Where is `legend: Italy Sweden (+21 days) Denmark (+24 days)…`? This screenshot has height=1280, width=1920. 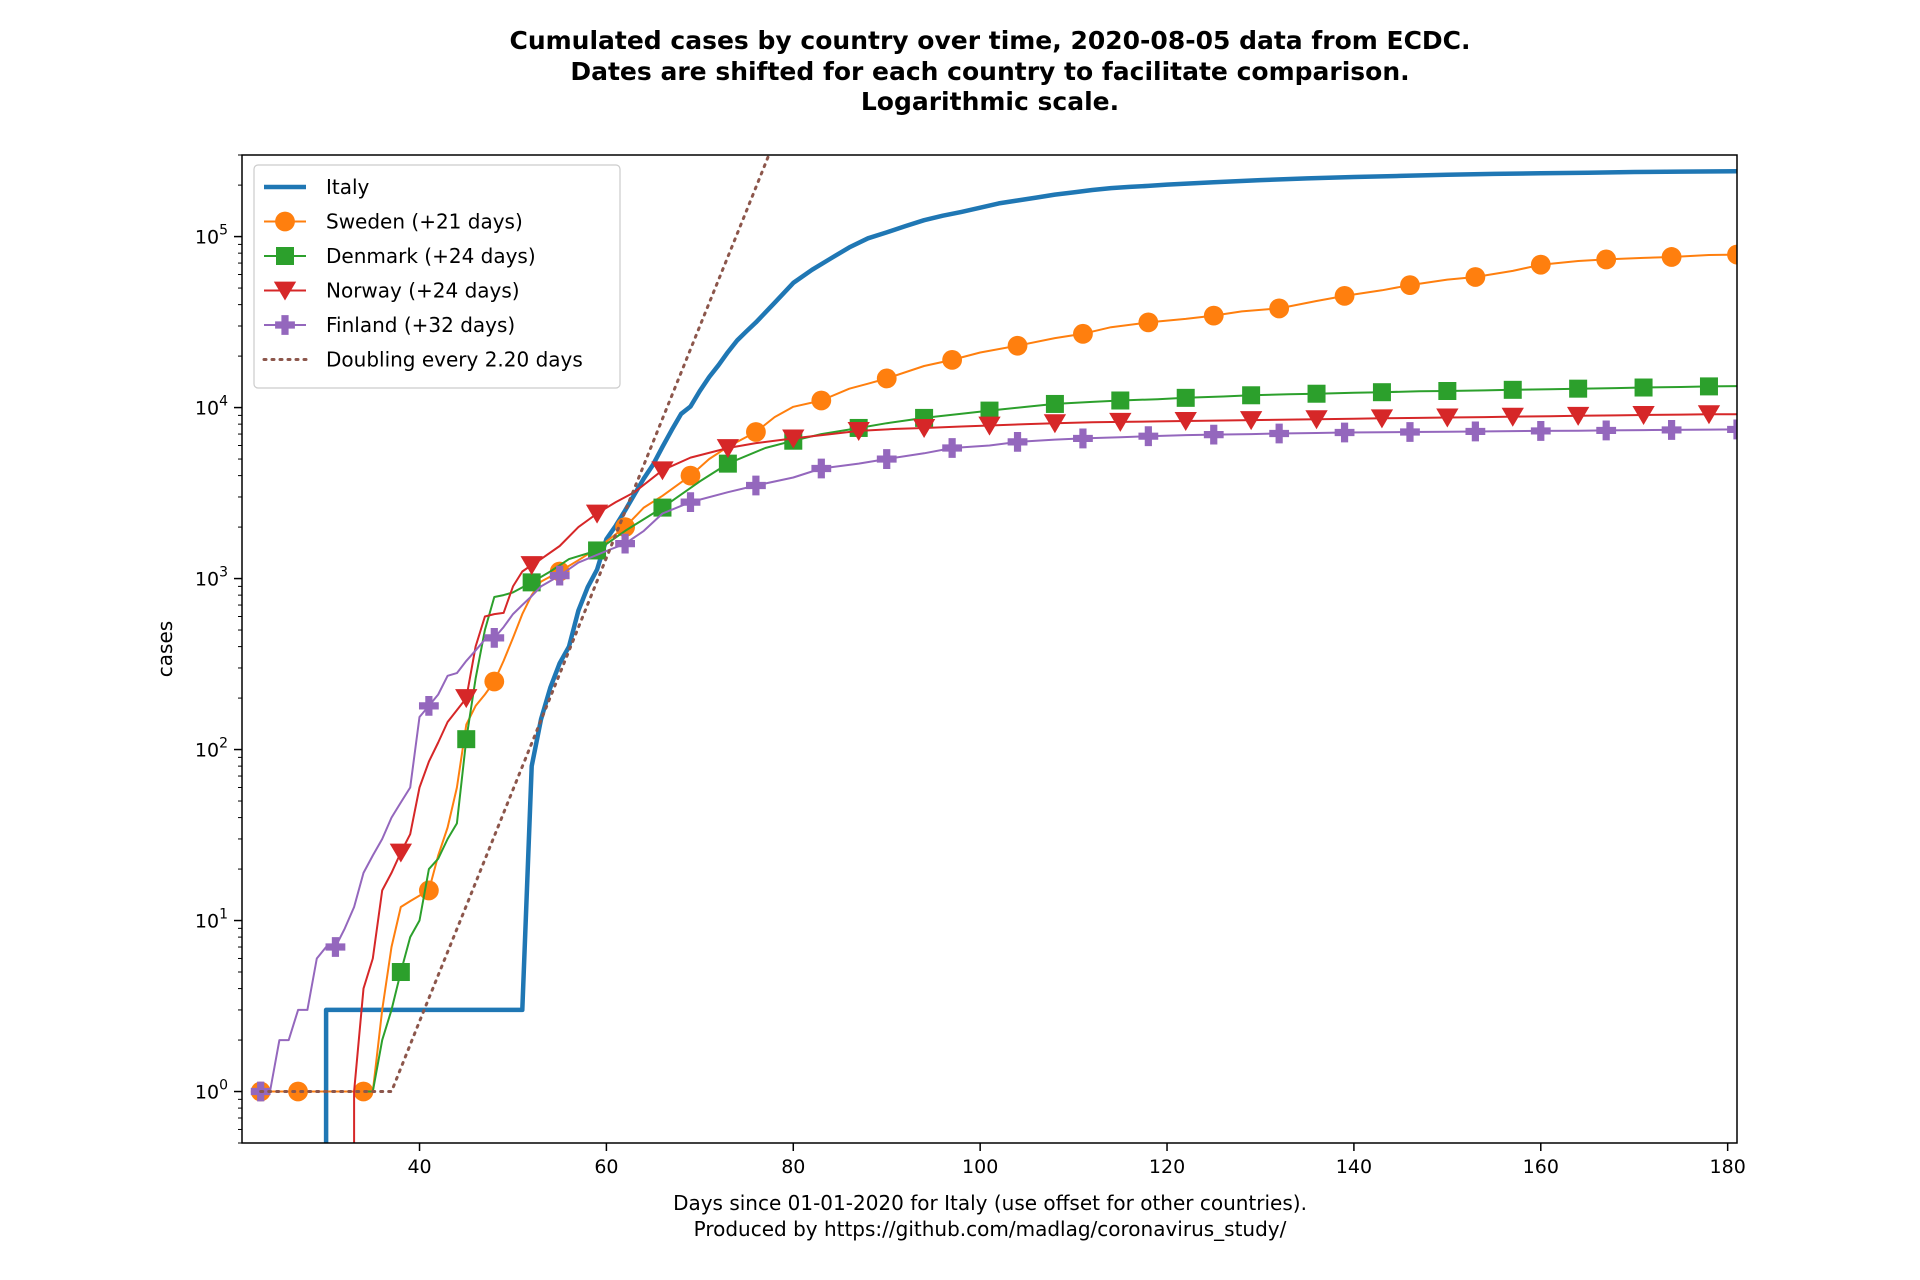
legend: Italy Sweden (+21 days) Denmark (+24 days)… is located at coordinates (437, 276).